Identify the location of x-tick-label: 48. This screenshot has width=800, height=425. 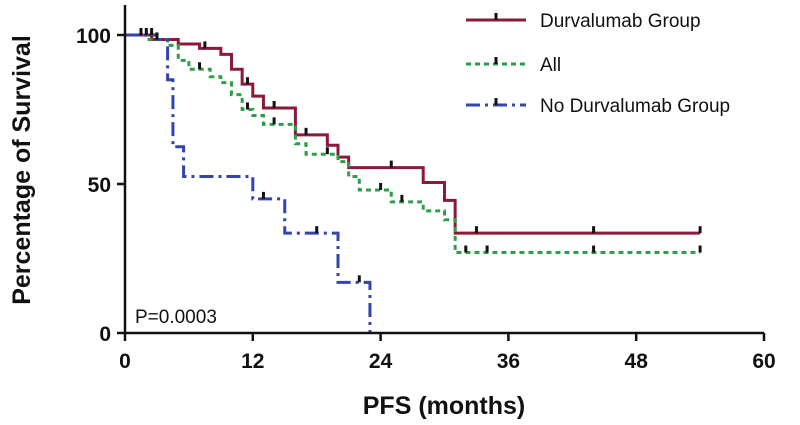
(637, 361).